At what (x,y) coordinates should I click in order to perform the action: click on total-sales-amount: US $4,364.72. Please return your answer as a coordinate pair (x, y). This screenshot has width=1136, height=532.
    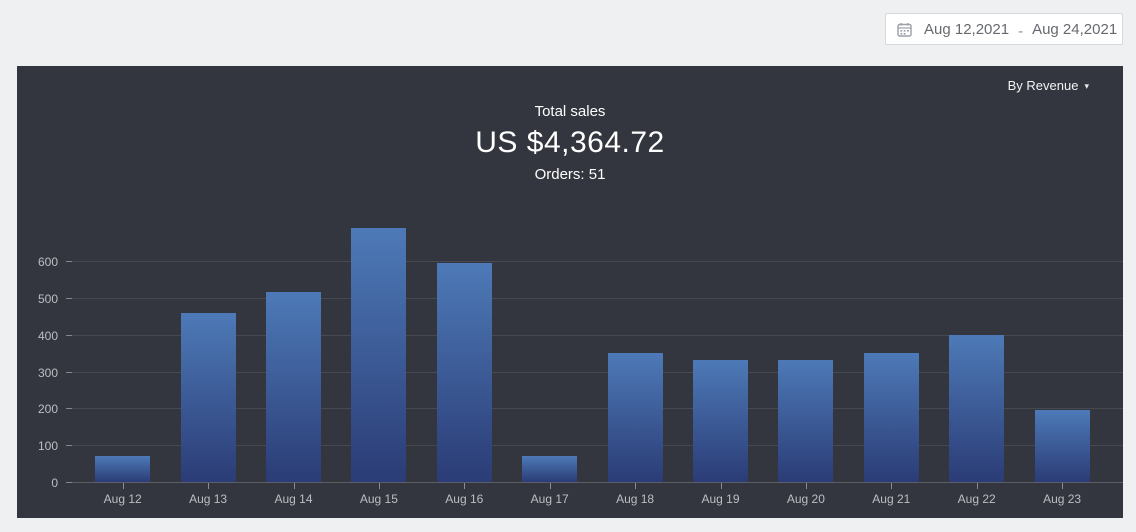
    Looking at the image, I should click on (570, 142).